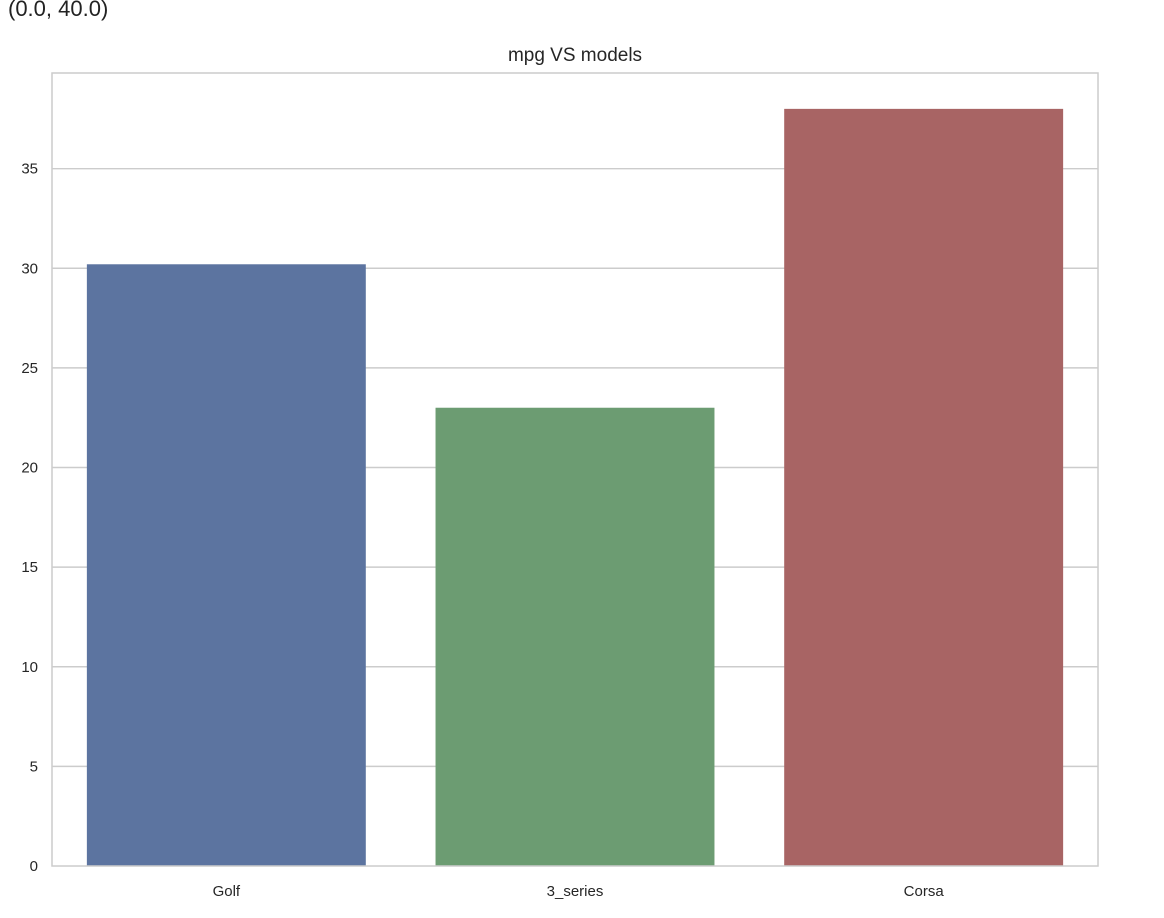  What do you see at coordinates (29, 268) in the screenshot?
I see `y-tick-label: 30` at bounding box center [29, 268].